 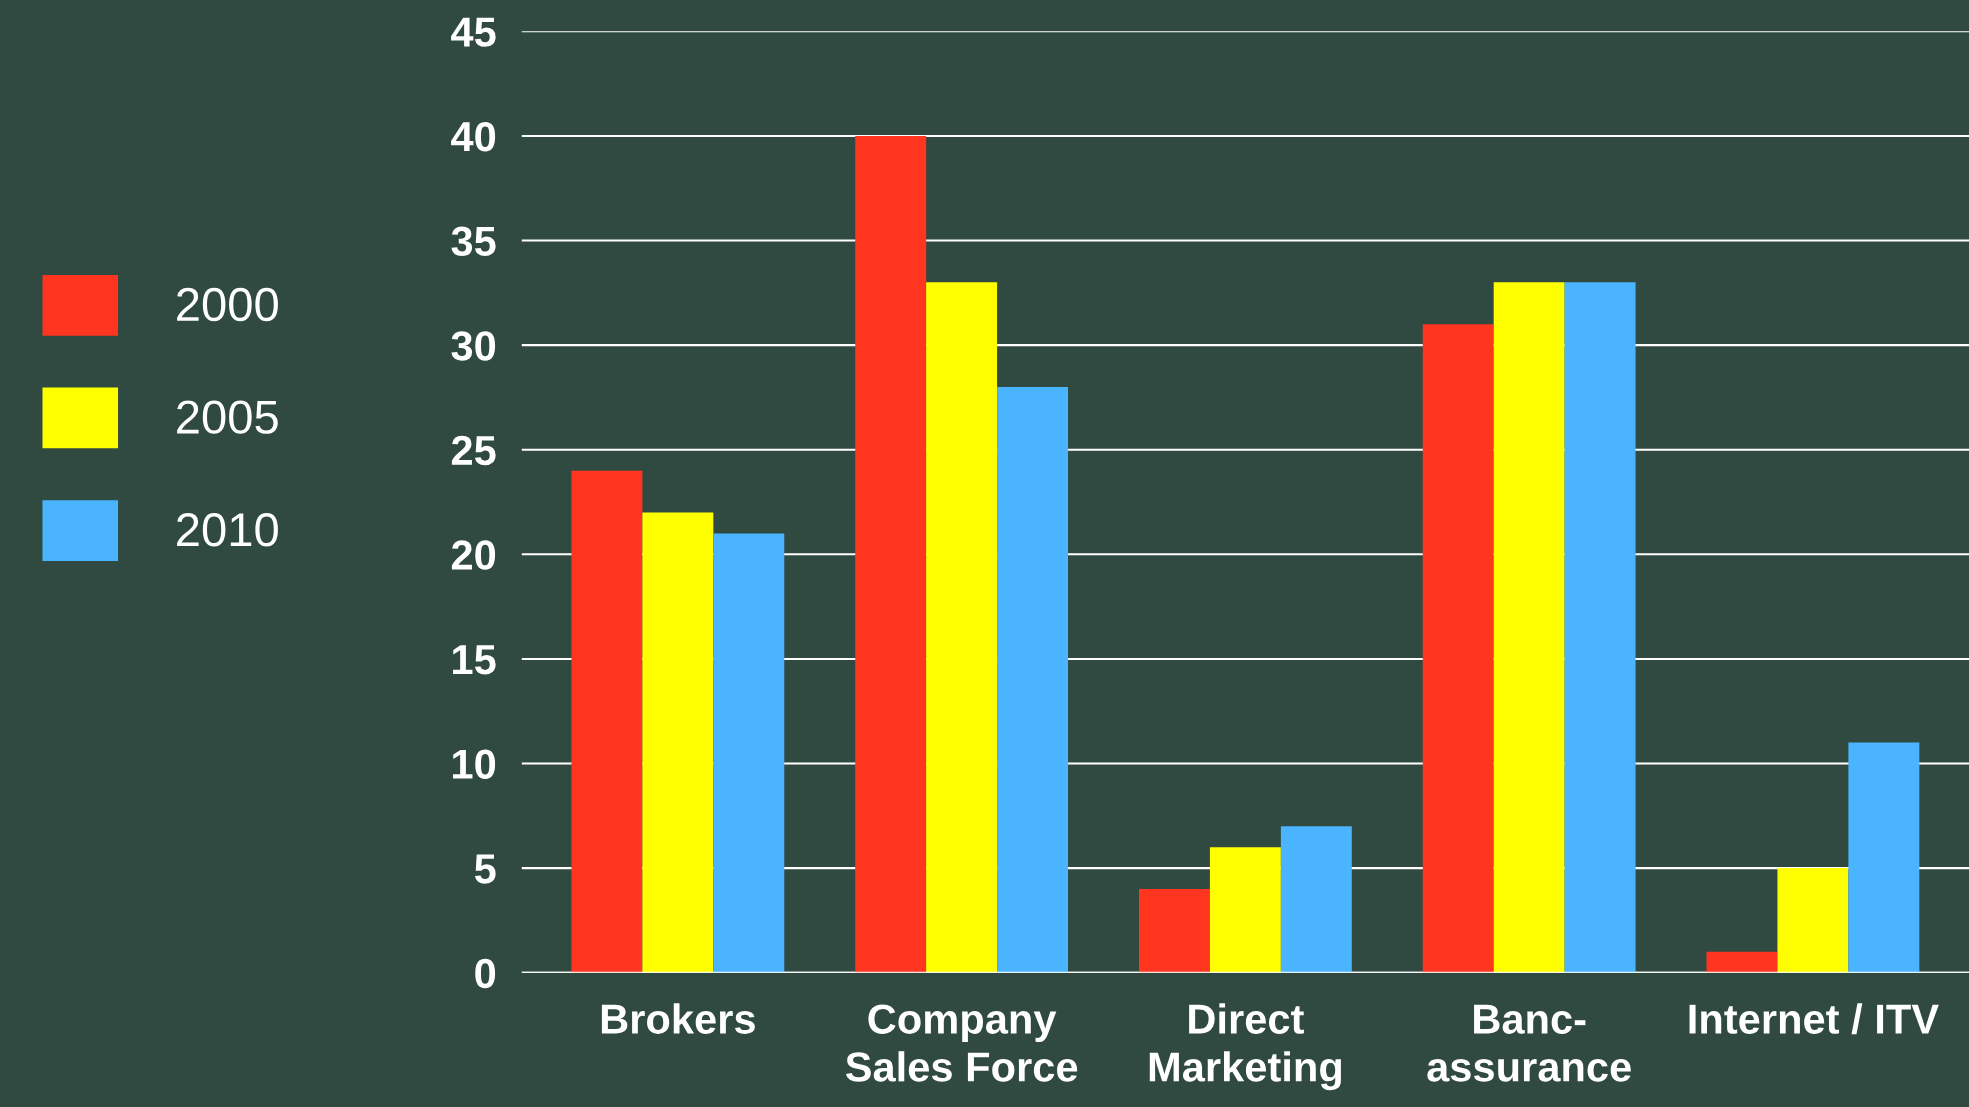 What do you see at coordinates (473, 346) in the screenshot?
I see `y-tick-label: 30` at bounding box center [473, 346].